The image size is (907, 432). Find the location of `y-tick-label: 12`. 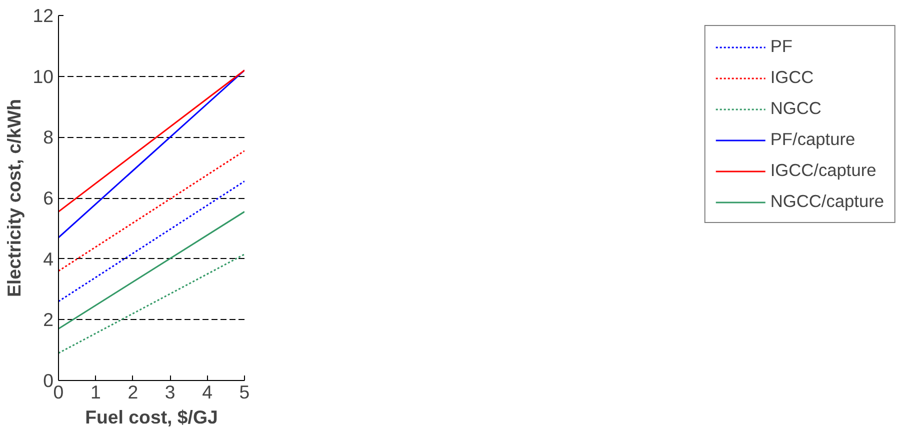

y-tick-label: 12 is located at coordinates (43, 15).